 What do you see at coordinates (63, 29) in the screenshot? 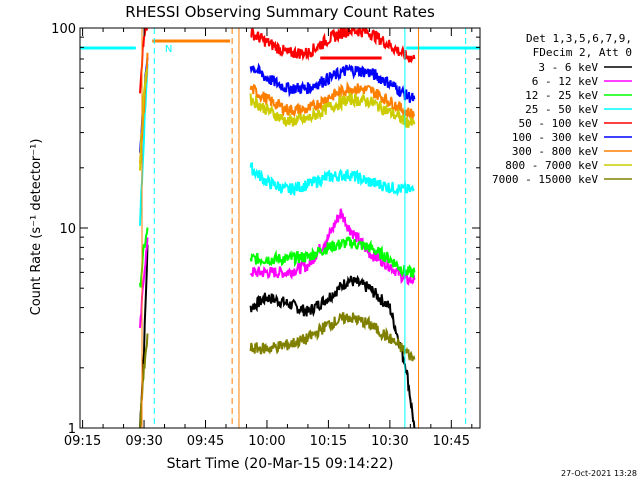
I see `y-tick-label: 100` at bounding box center [63, 29].